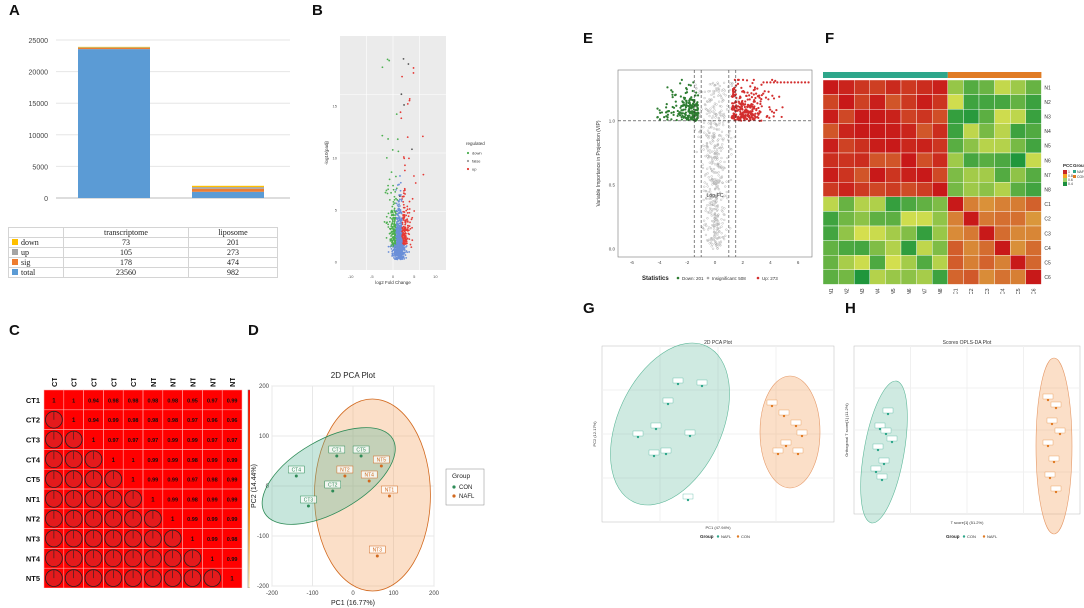 The image size is (1084, 608). I want to click on chart-title: 2D PCA Plot, so click(718, 343).